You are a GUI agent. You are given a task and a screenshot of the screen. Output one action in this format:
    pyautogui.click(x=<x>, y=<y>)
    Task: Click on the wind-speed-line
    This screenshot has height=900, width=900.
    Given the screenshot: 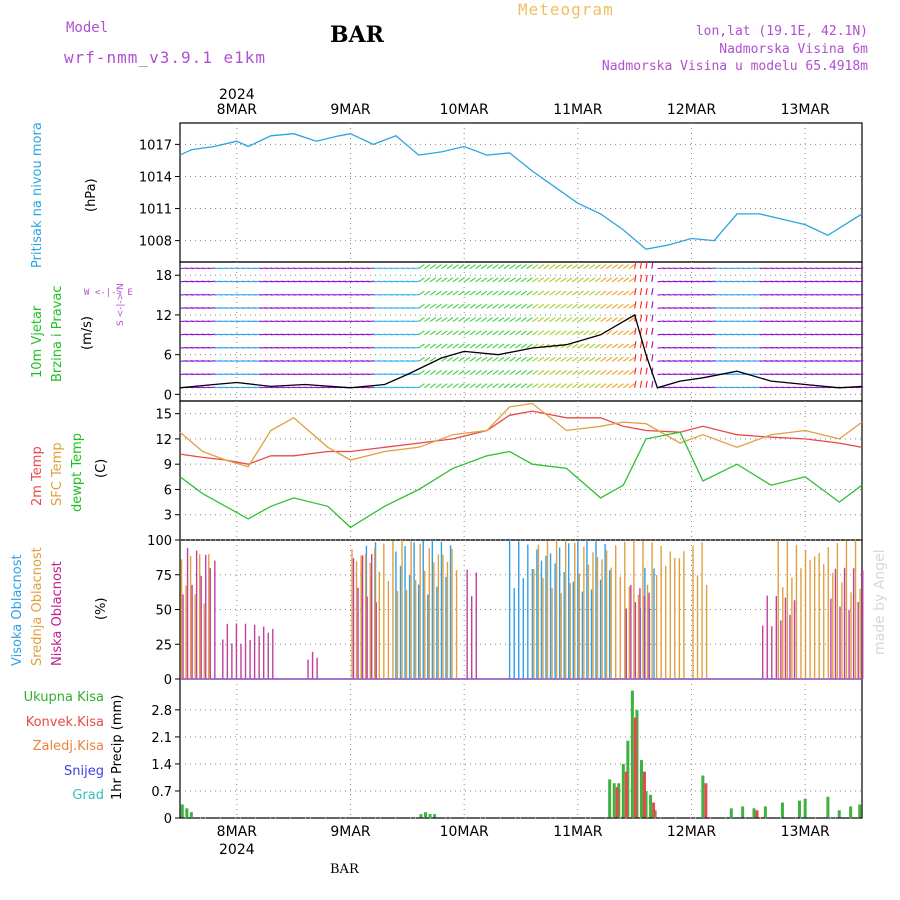 What is the action you would take?
    pyautogui.click(x=521, y=351)
    